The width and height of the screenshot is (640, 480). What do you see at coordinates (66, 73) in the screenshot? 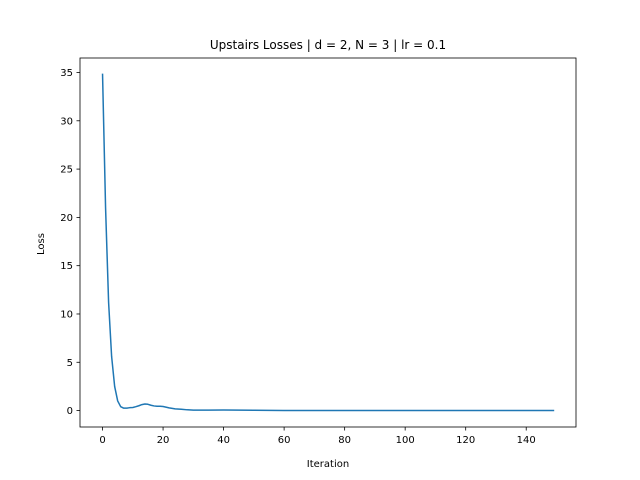
I see `y-tick-label: 35` at bounding box center [66, 73].